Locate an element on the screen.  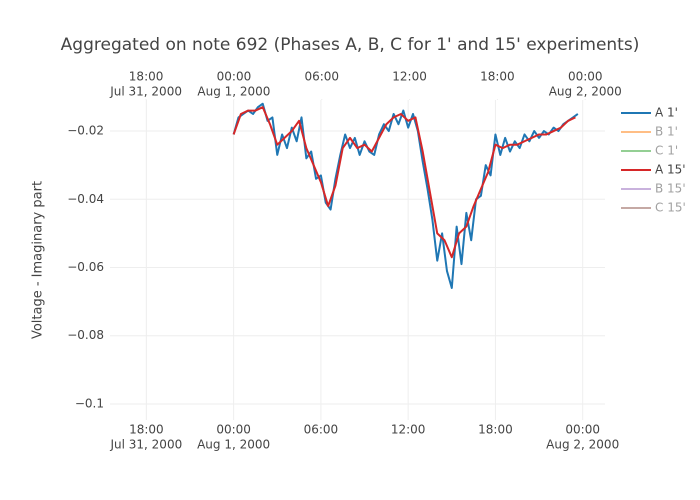
x-tick-label: Jul 31, 2000 is located at coordinates (145, 445).